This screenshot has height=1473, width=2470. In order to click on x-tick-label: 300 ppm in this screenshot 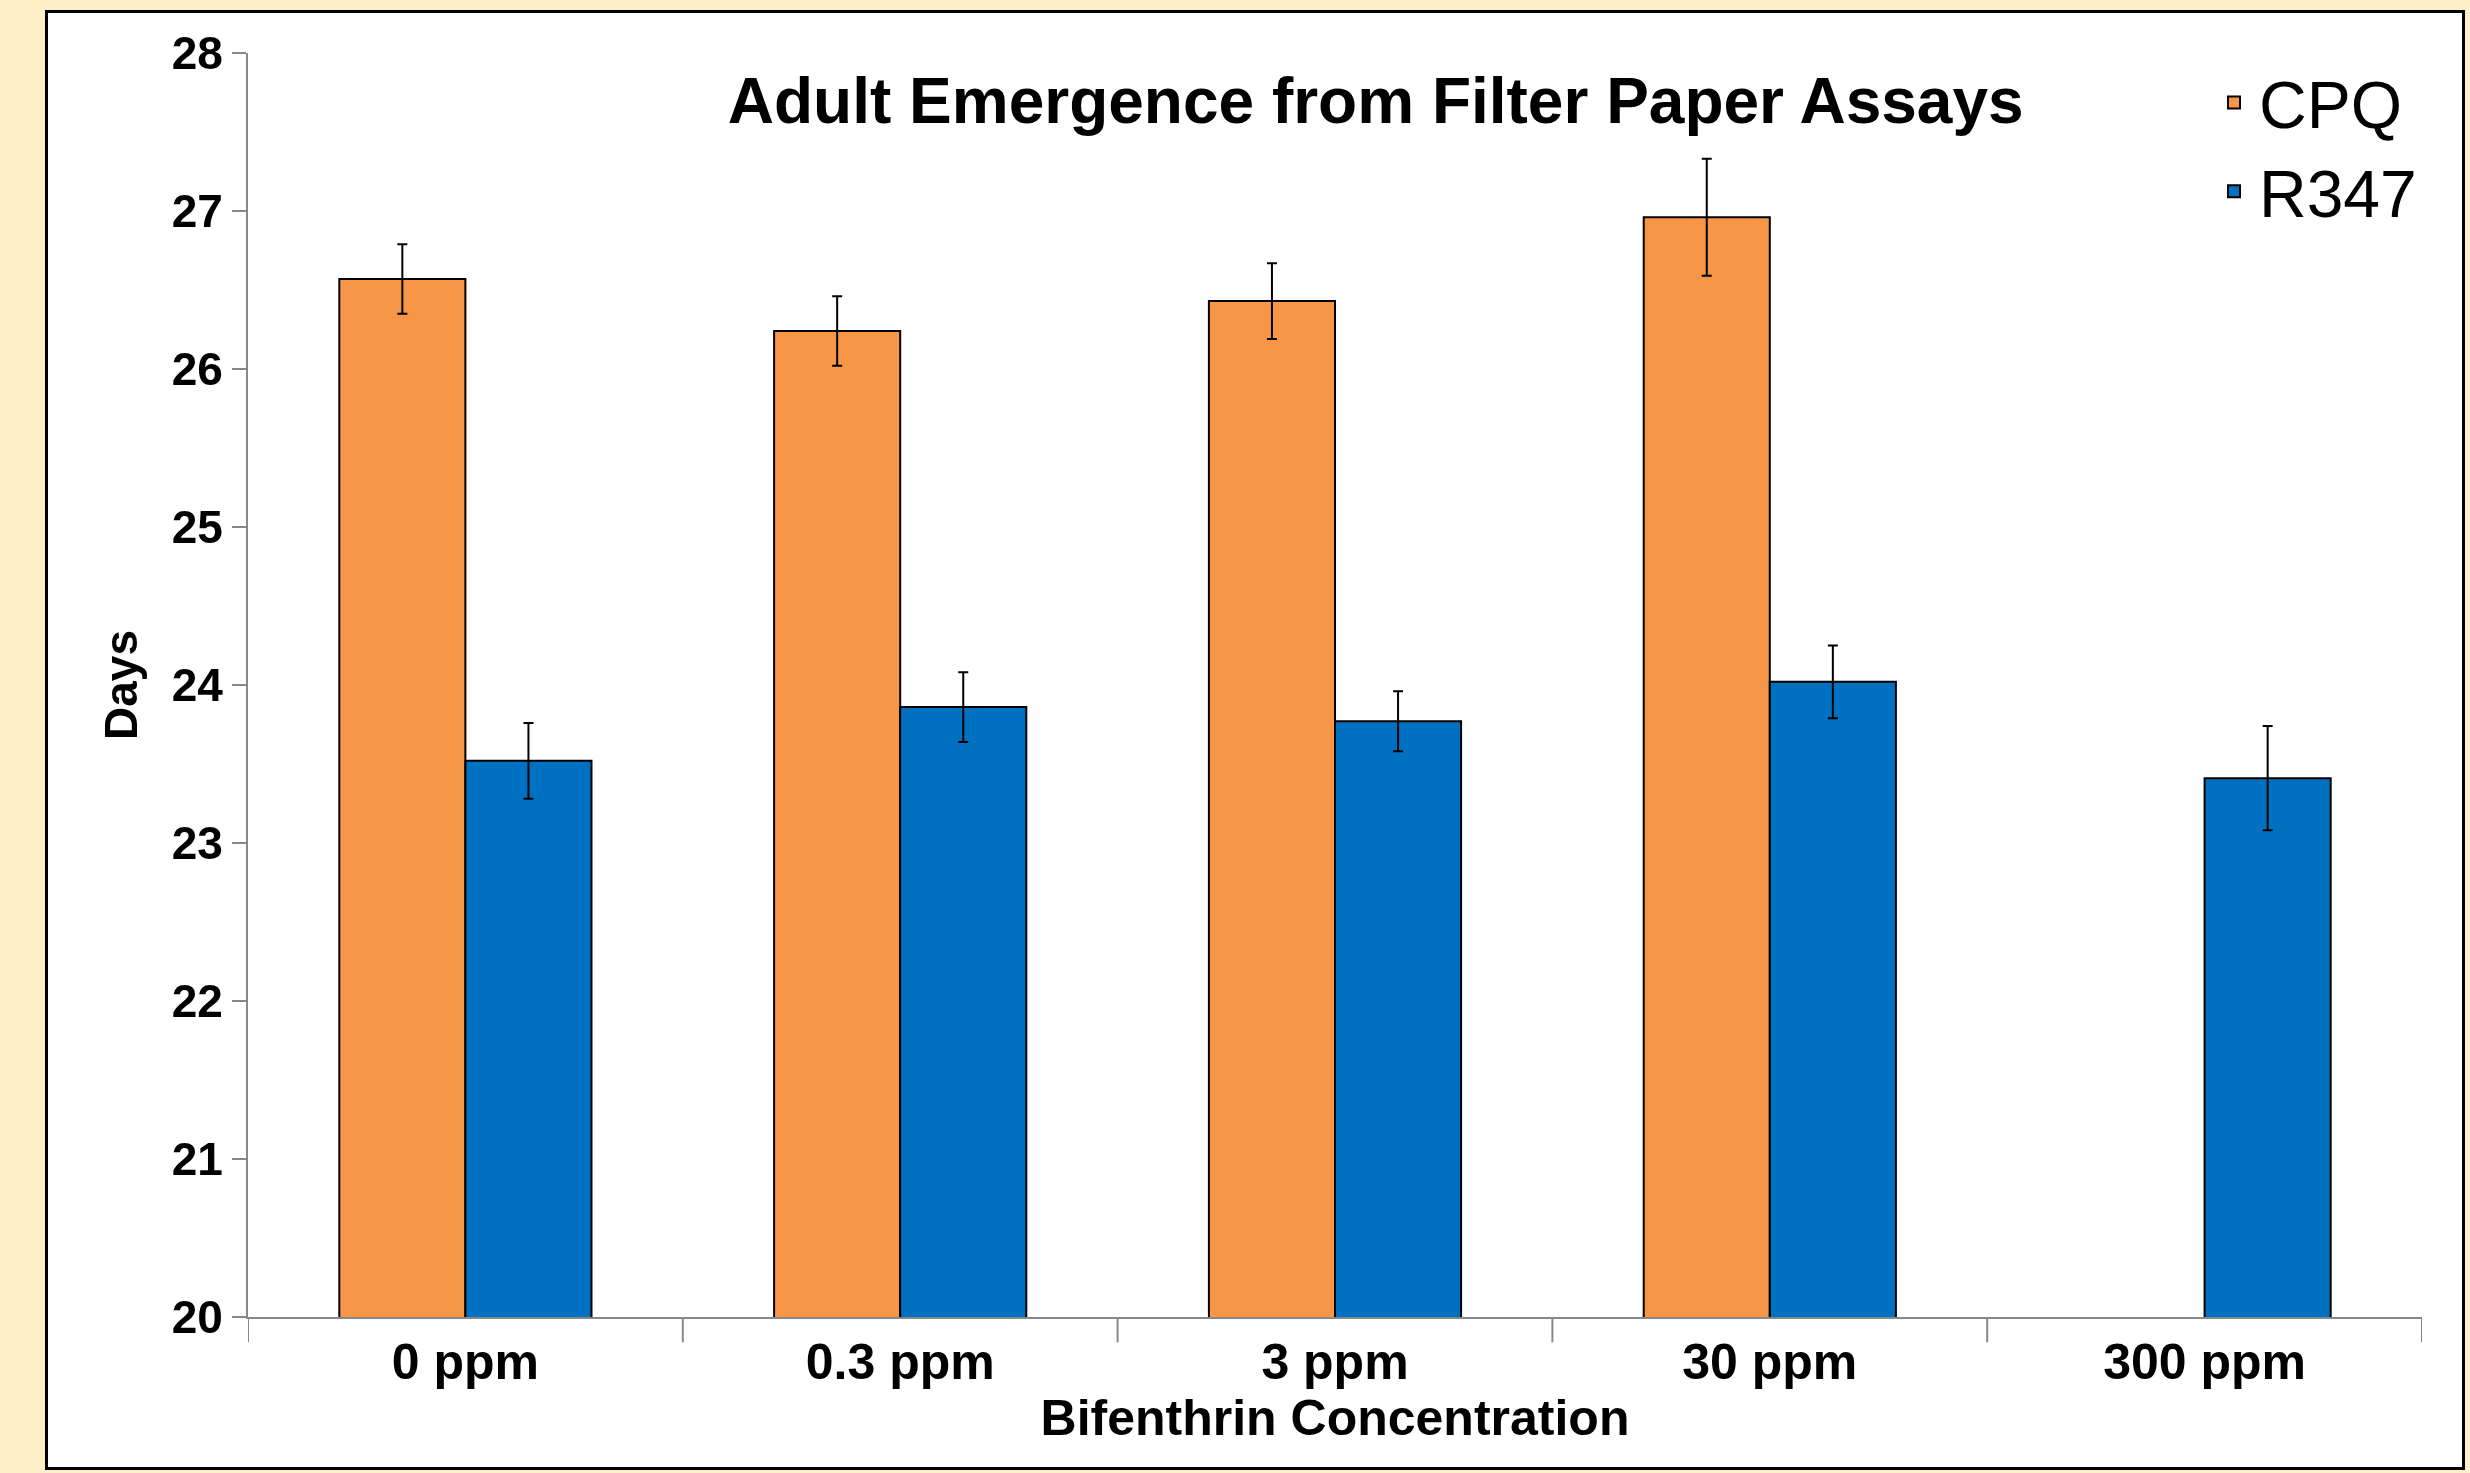, I will do `click(2205, 1362)`.